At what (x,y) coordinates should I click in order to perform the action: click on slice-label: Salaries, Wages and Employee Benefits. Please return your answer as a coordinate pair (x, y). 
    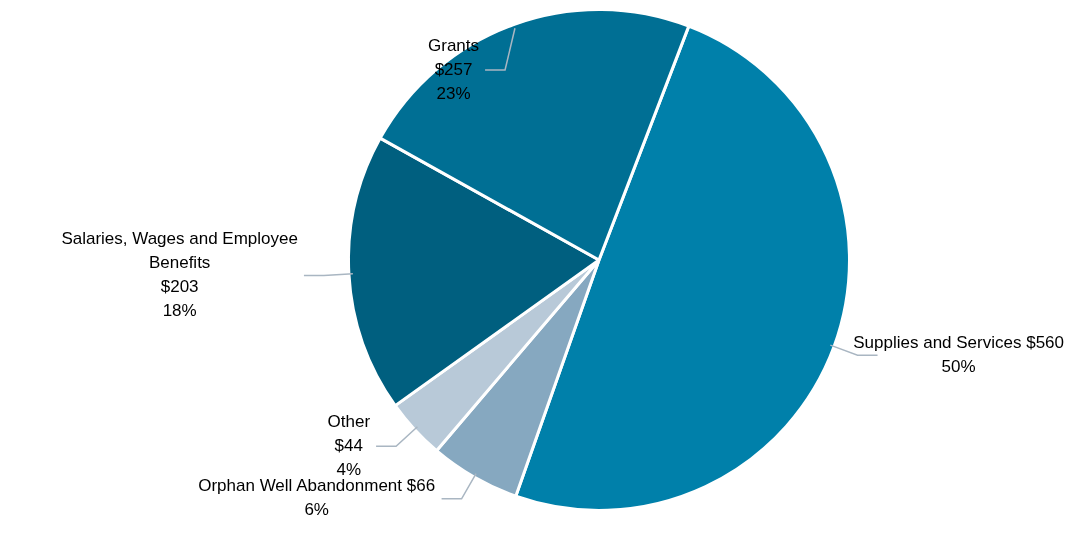
    Looking at the image, I should click on (179, 251).